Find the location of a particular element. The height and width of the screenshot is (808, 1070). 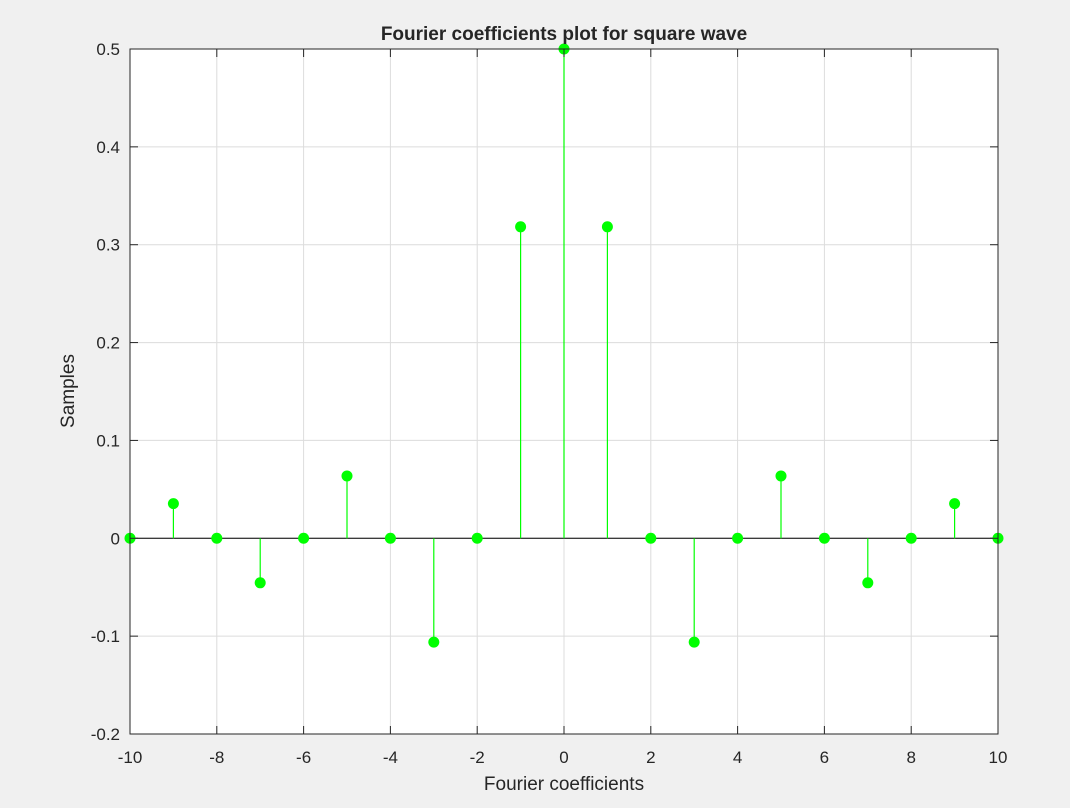

y-tick-label: -0.2 is located at coordinates (105, 734).